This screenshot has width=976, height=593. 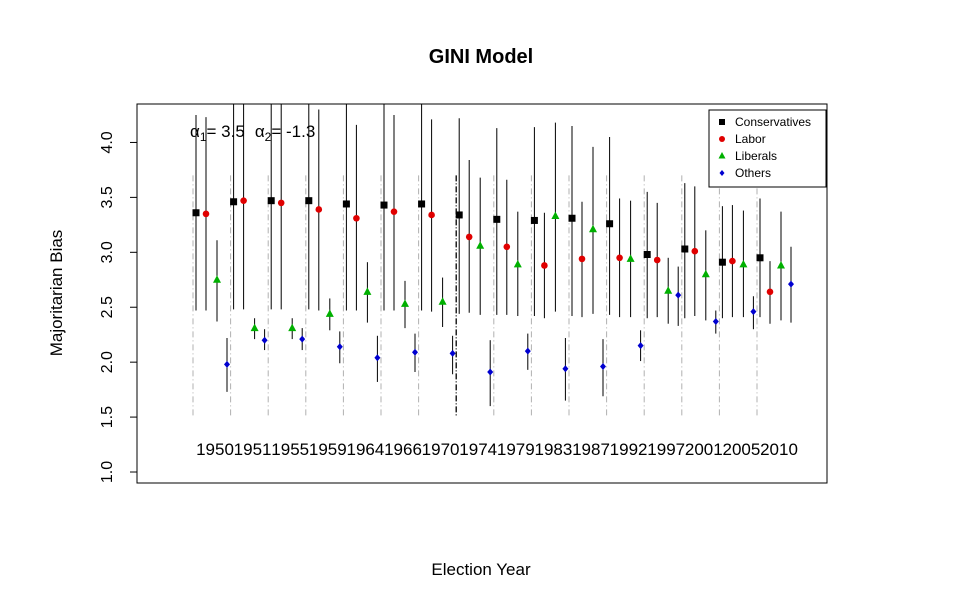 What do you see at coordinates (195, 131) in the screenshot?
I see `alpha1-symbol: α` at bounding box center [195, 131].